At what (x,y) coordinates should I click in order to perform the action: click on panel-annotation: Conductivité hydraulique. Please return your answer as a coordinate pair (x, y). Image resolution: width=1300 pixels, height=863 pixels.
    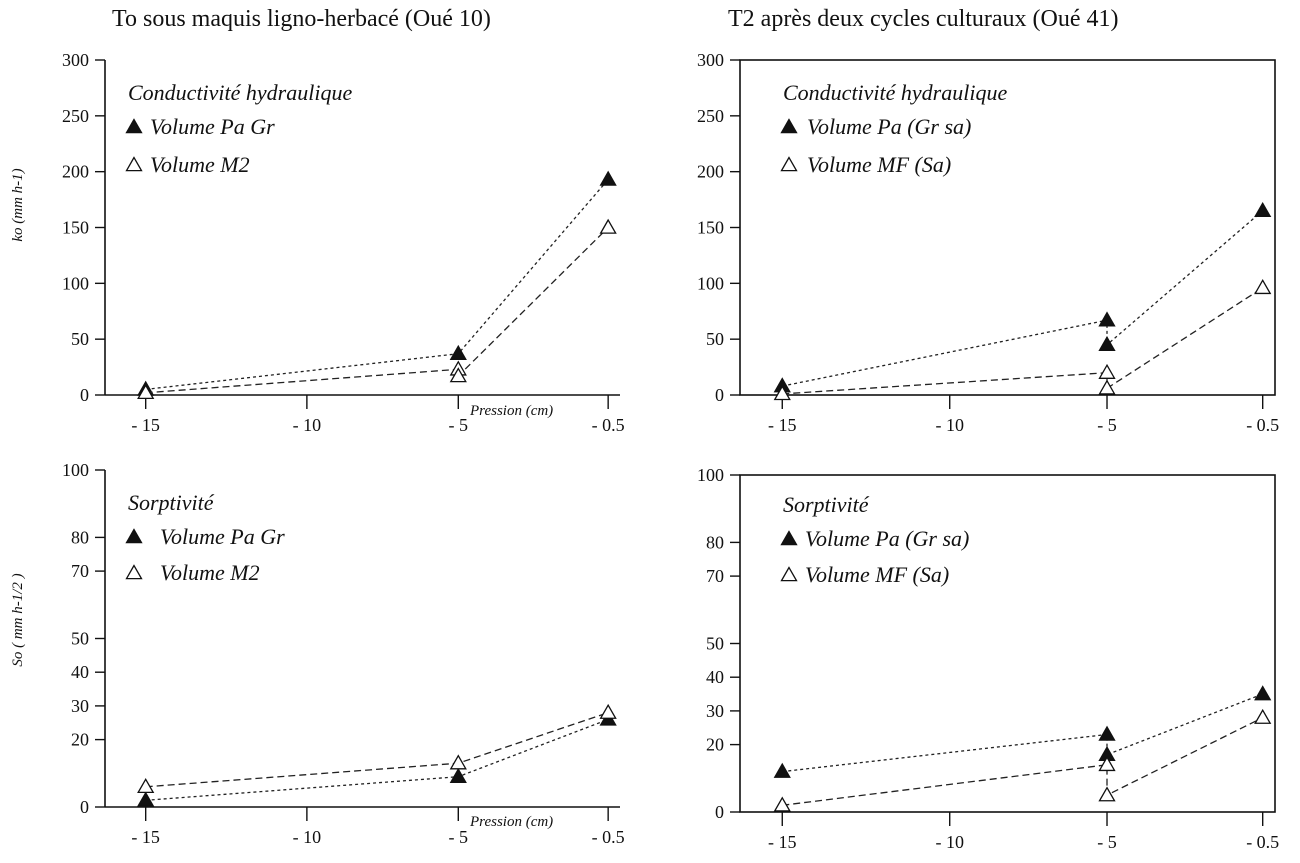
    Looking at the image, I should click on (895, 92).